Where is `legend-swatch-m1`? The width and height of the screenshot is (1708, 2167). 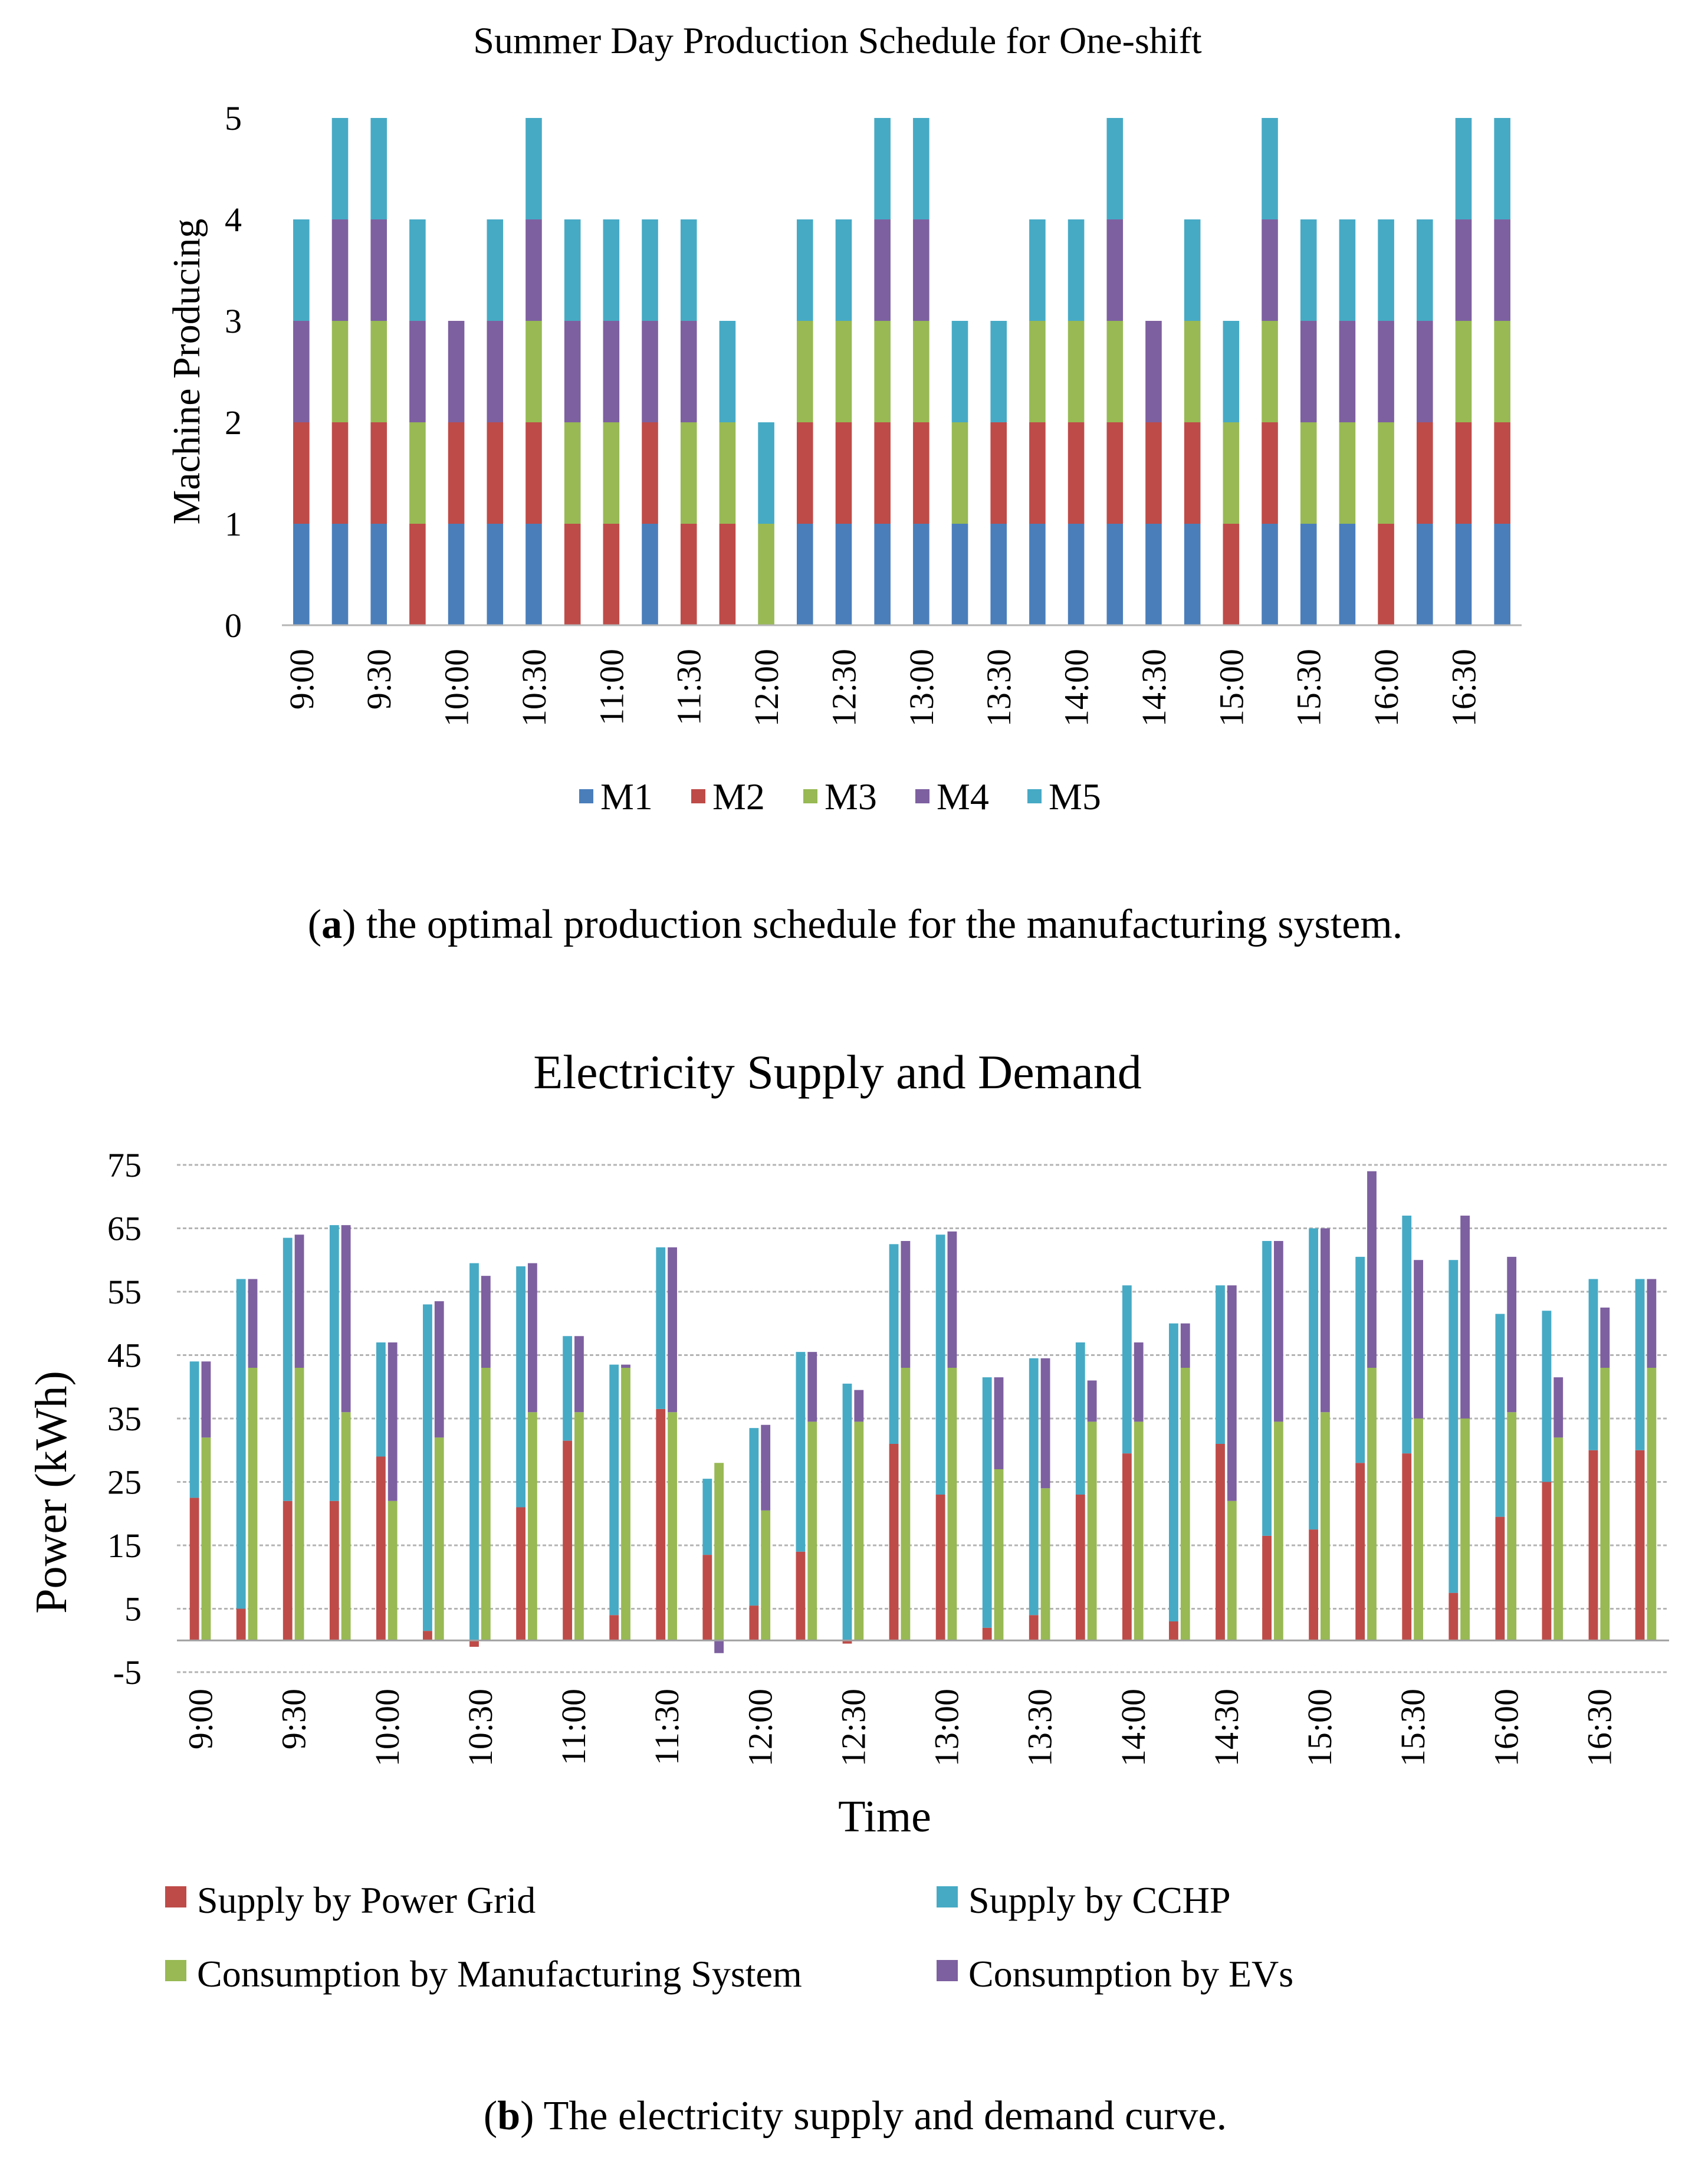 legend-swatch-m1 is located at coordinates (586, 796).